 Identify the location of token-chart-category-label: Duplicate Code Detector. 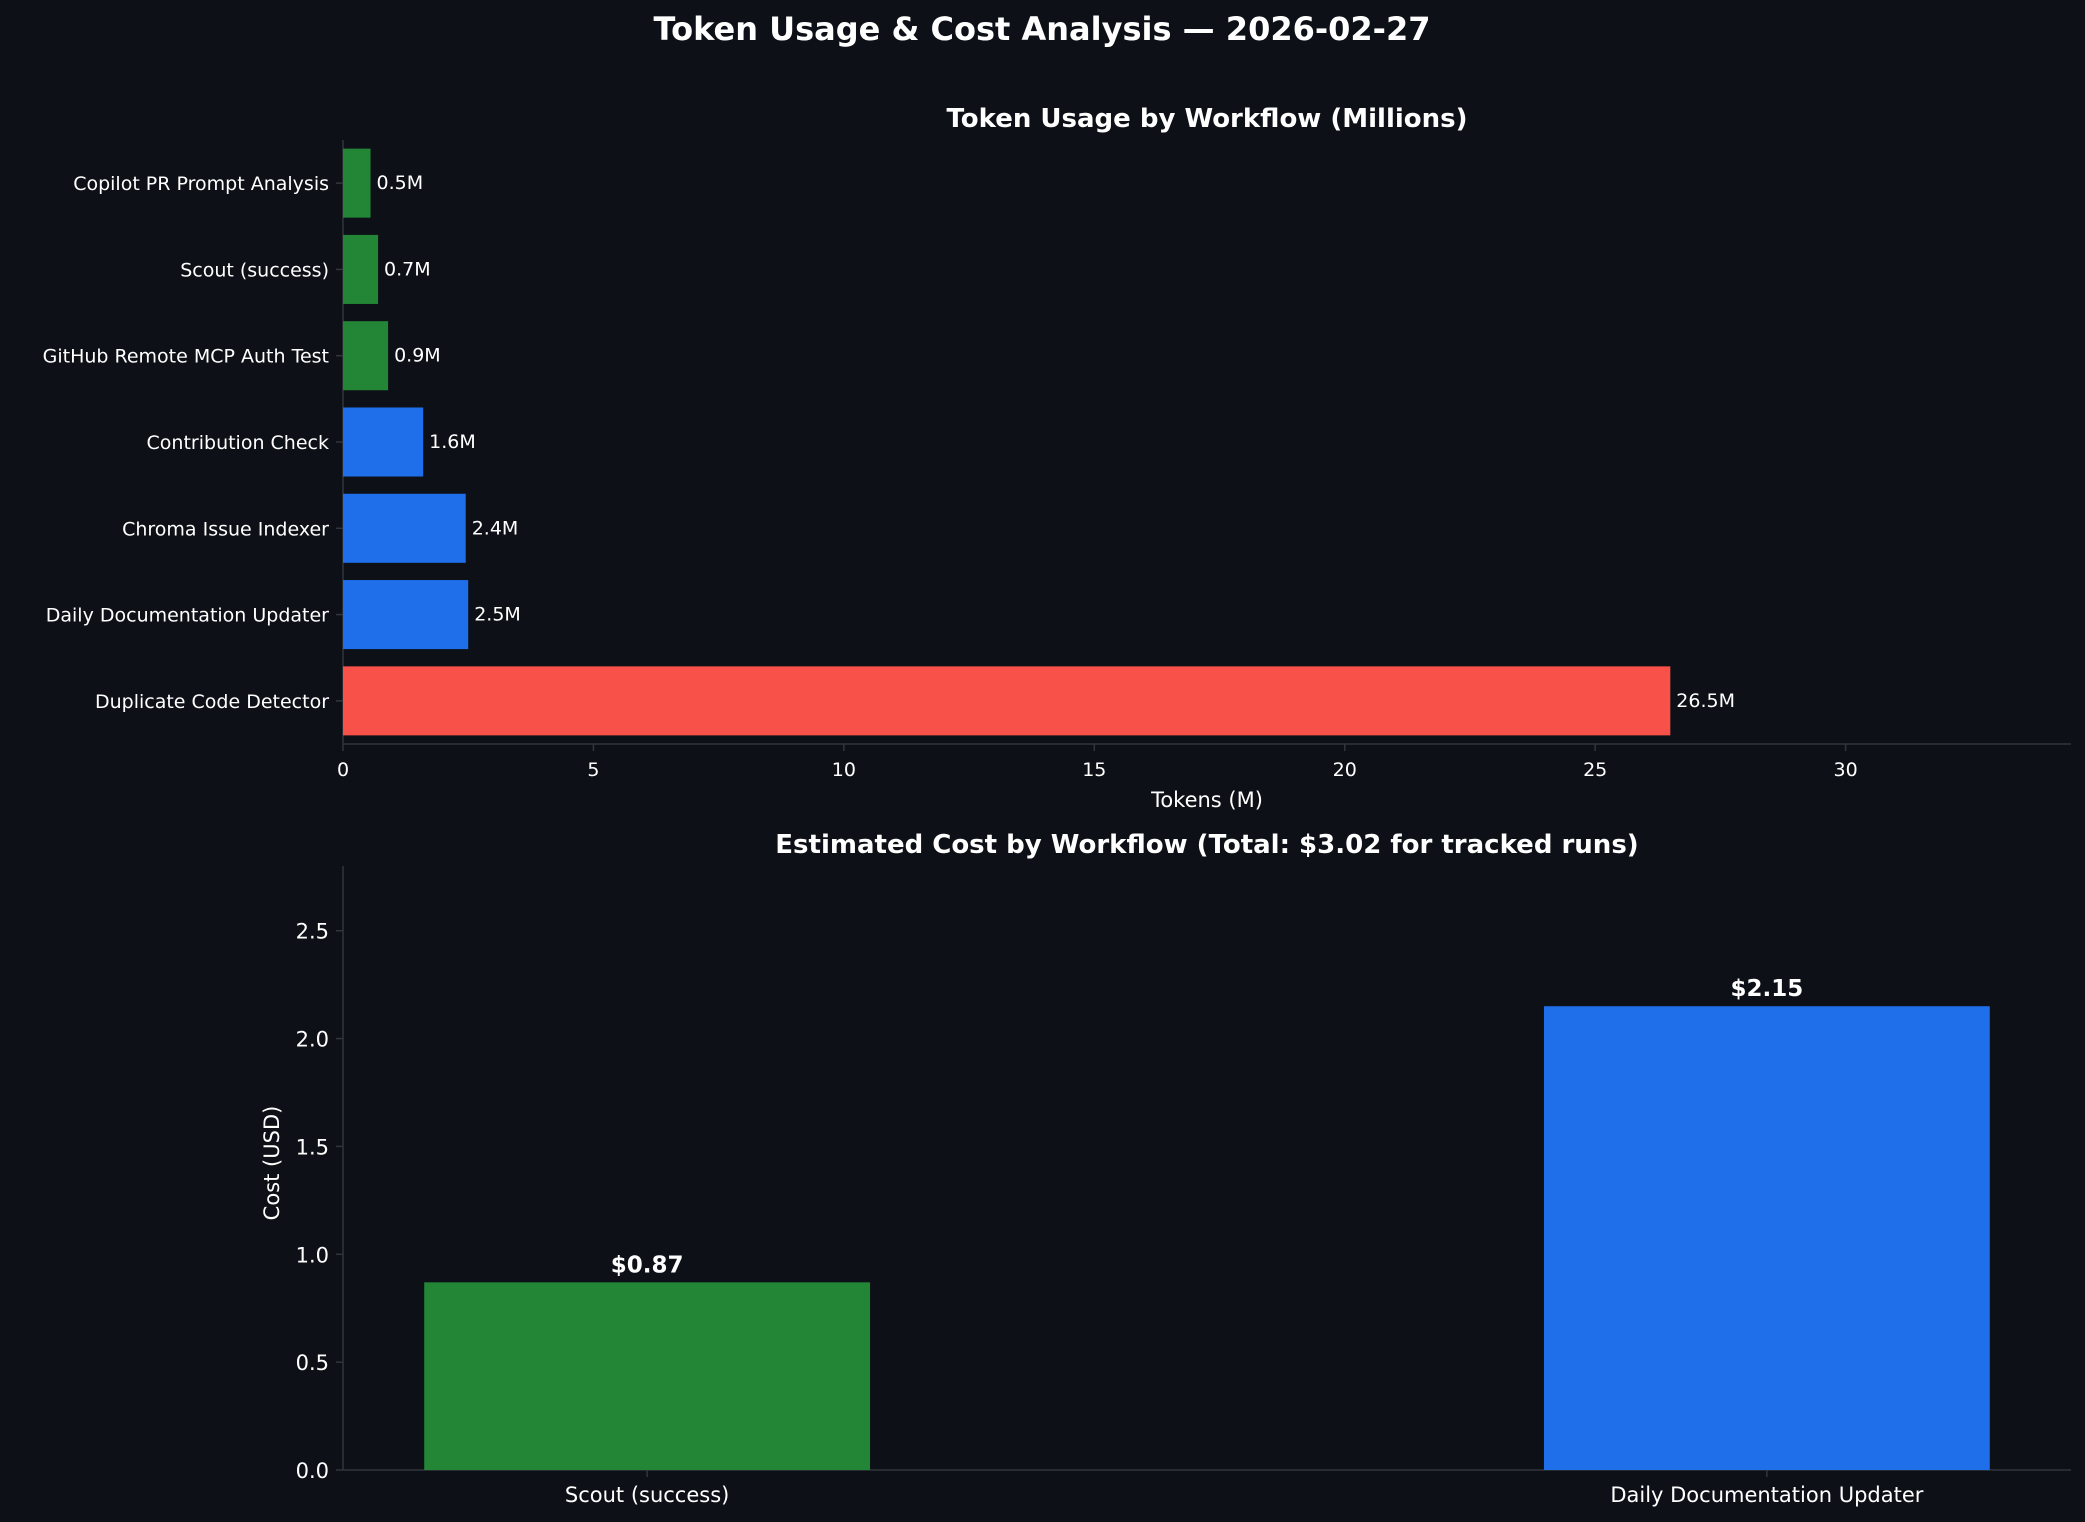
(212, 702).